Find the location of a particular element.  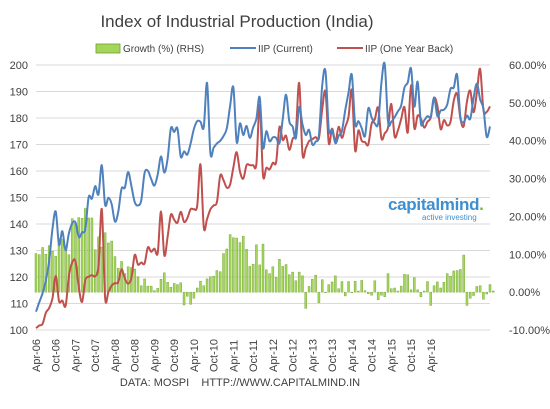

x-tick-label: Apr-14 is located at coordinates (353, 355).